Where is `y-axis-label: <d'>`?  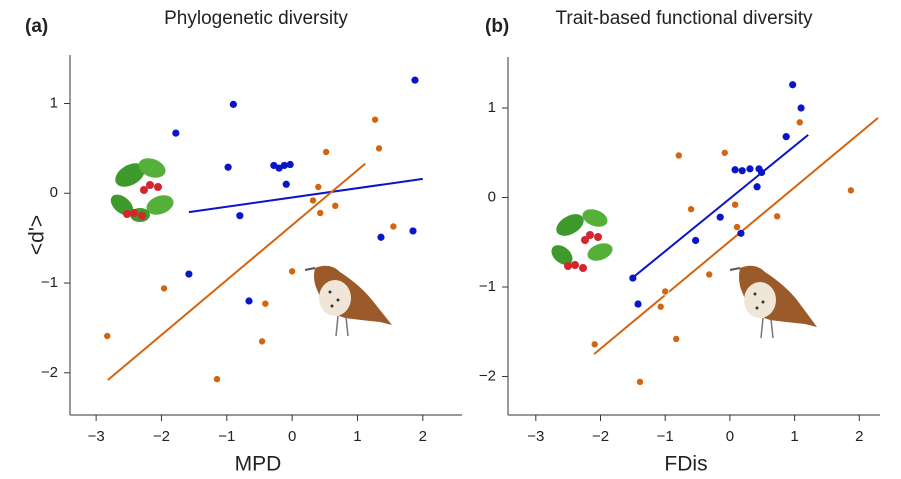 y-axis-label: <d'> is located at coordinates (37, 235).